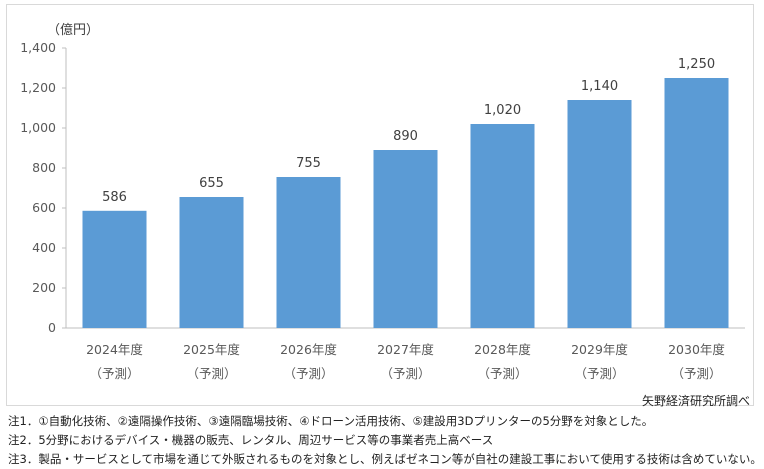 Image resolution: width=764 pixels, height=469 pixels. I want to click on y-tick-label: 1,400, so click(38, 47).